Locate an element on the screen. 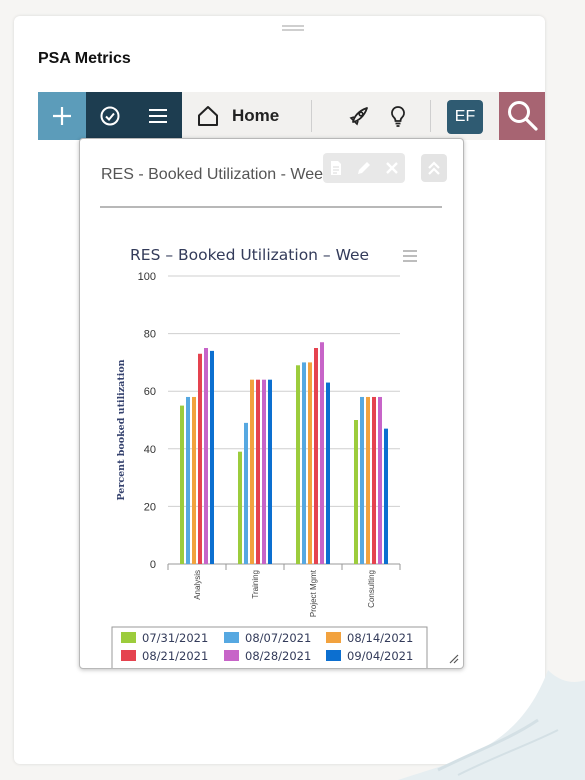 Image resolution: width=585 pixels, height=780 pixels. menu-icon is located at coordinates (158, 116).